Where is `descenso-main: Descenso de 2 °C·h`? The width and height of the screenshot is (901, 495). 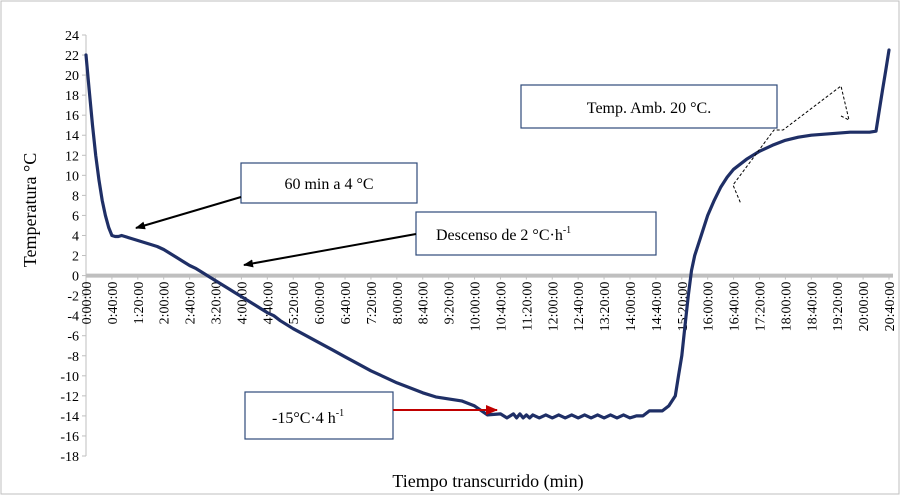 descenso-main: Descenso de 2 °C·h is located at coordinates (499, 235).